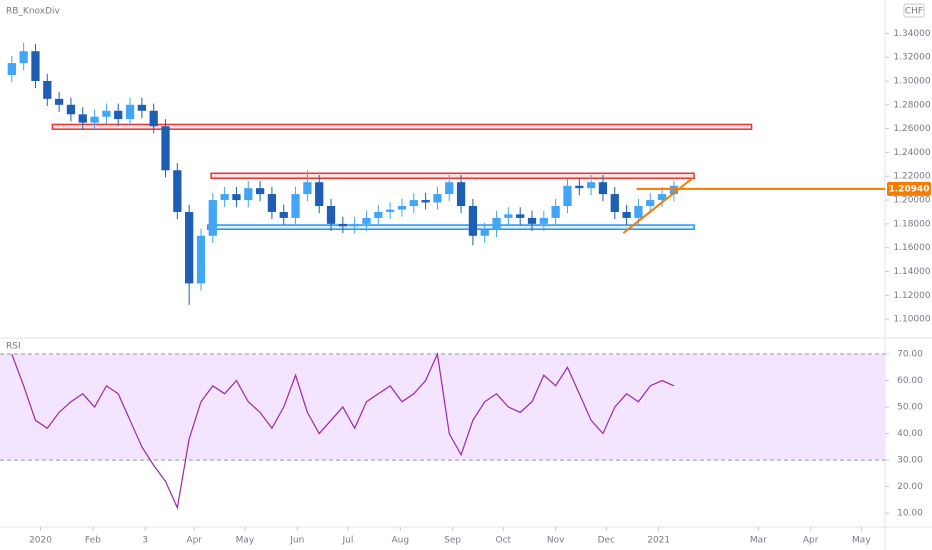 This screenshot has height=550, width=932. Describe the element at coordinates (909, 188) in the screenshot. I see `price-label-box` at that location.